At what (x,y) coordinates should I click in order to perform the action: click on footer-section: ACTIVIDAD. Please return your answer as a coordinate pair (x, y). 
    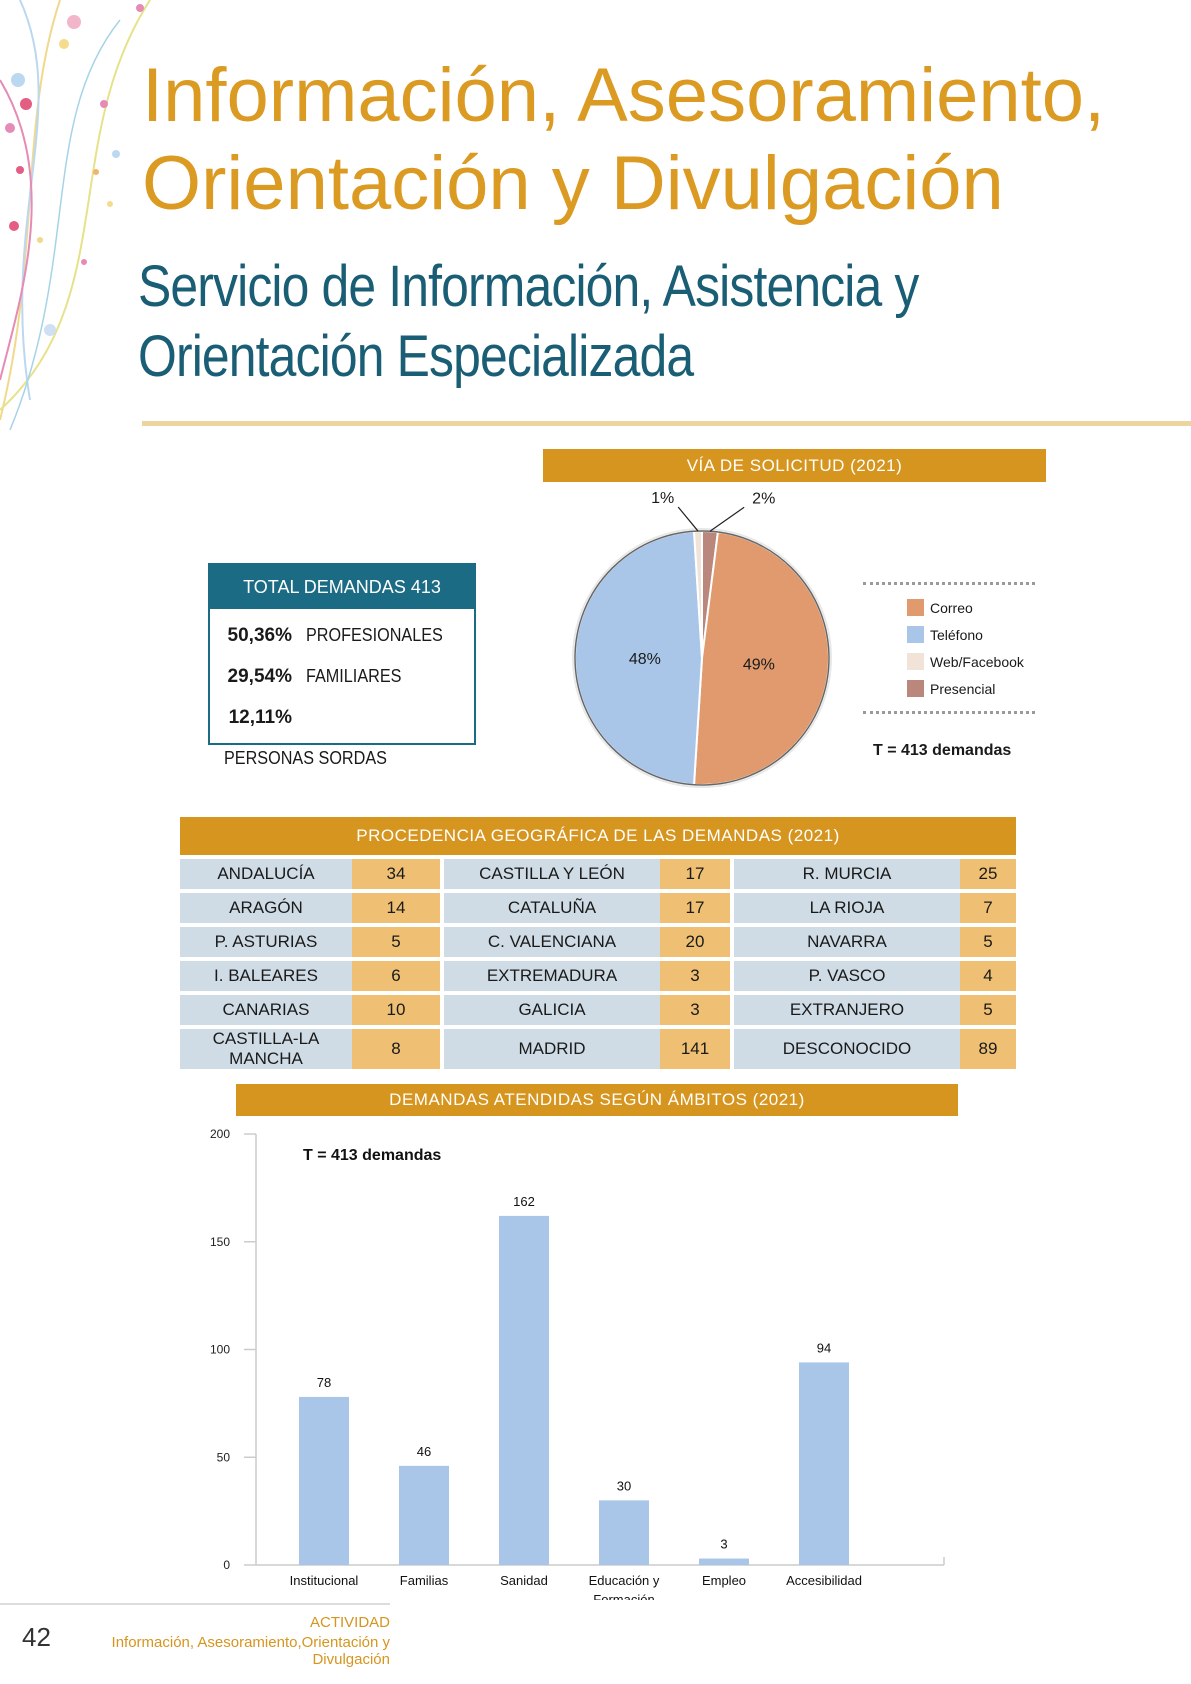
    Looking at the image, I should click on (349, 1622).